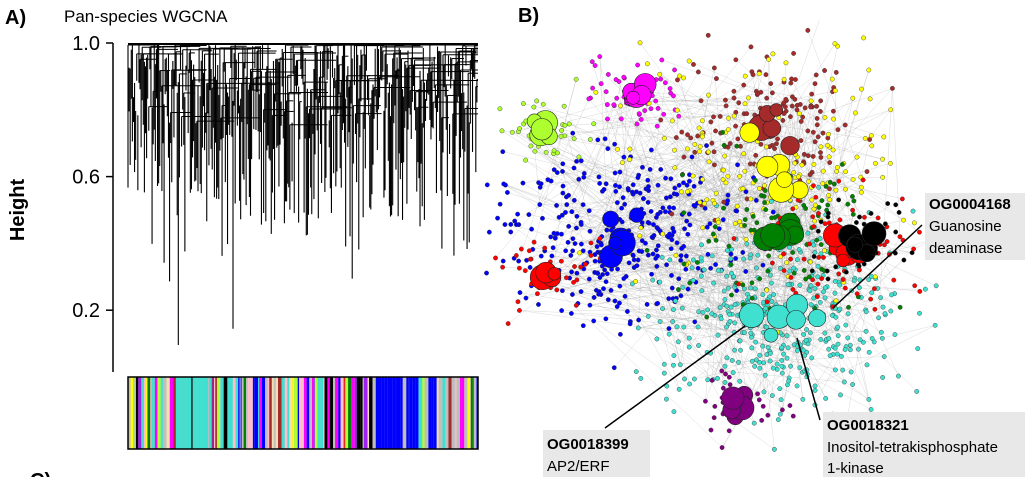 This screenshot has width=1025, height=477. I want to click on module-color-bar, so click(303, 413).